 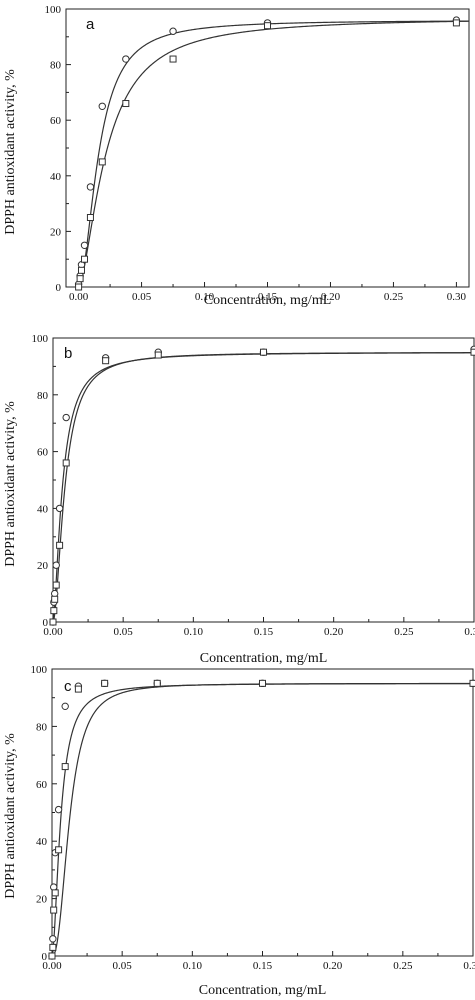 What do you see at coordinates (90, 24) in the screenshot?
I see `panel-label: a` at bounding box center [90, 24].